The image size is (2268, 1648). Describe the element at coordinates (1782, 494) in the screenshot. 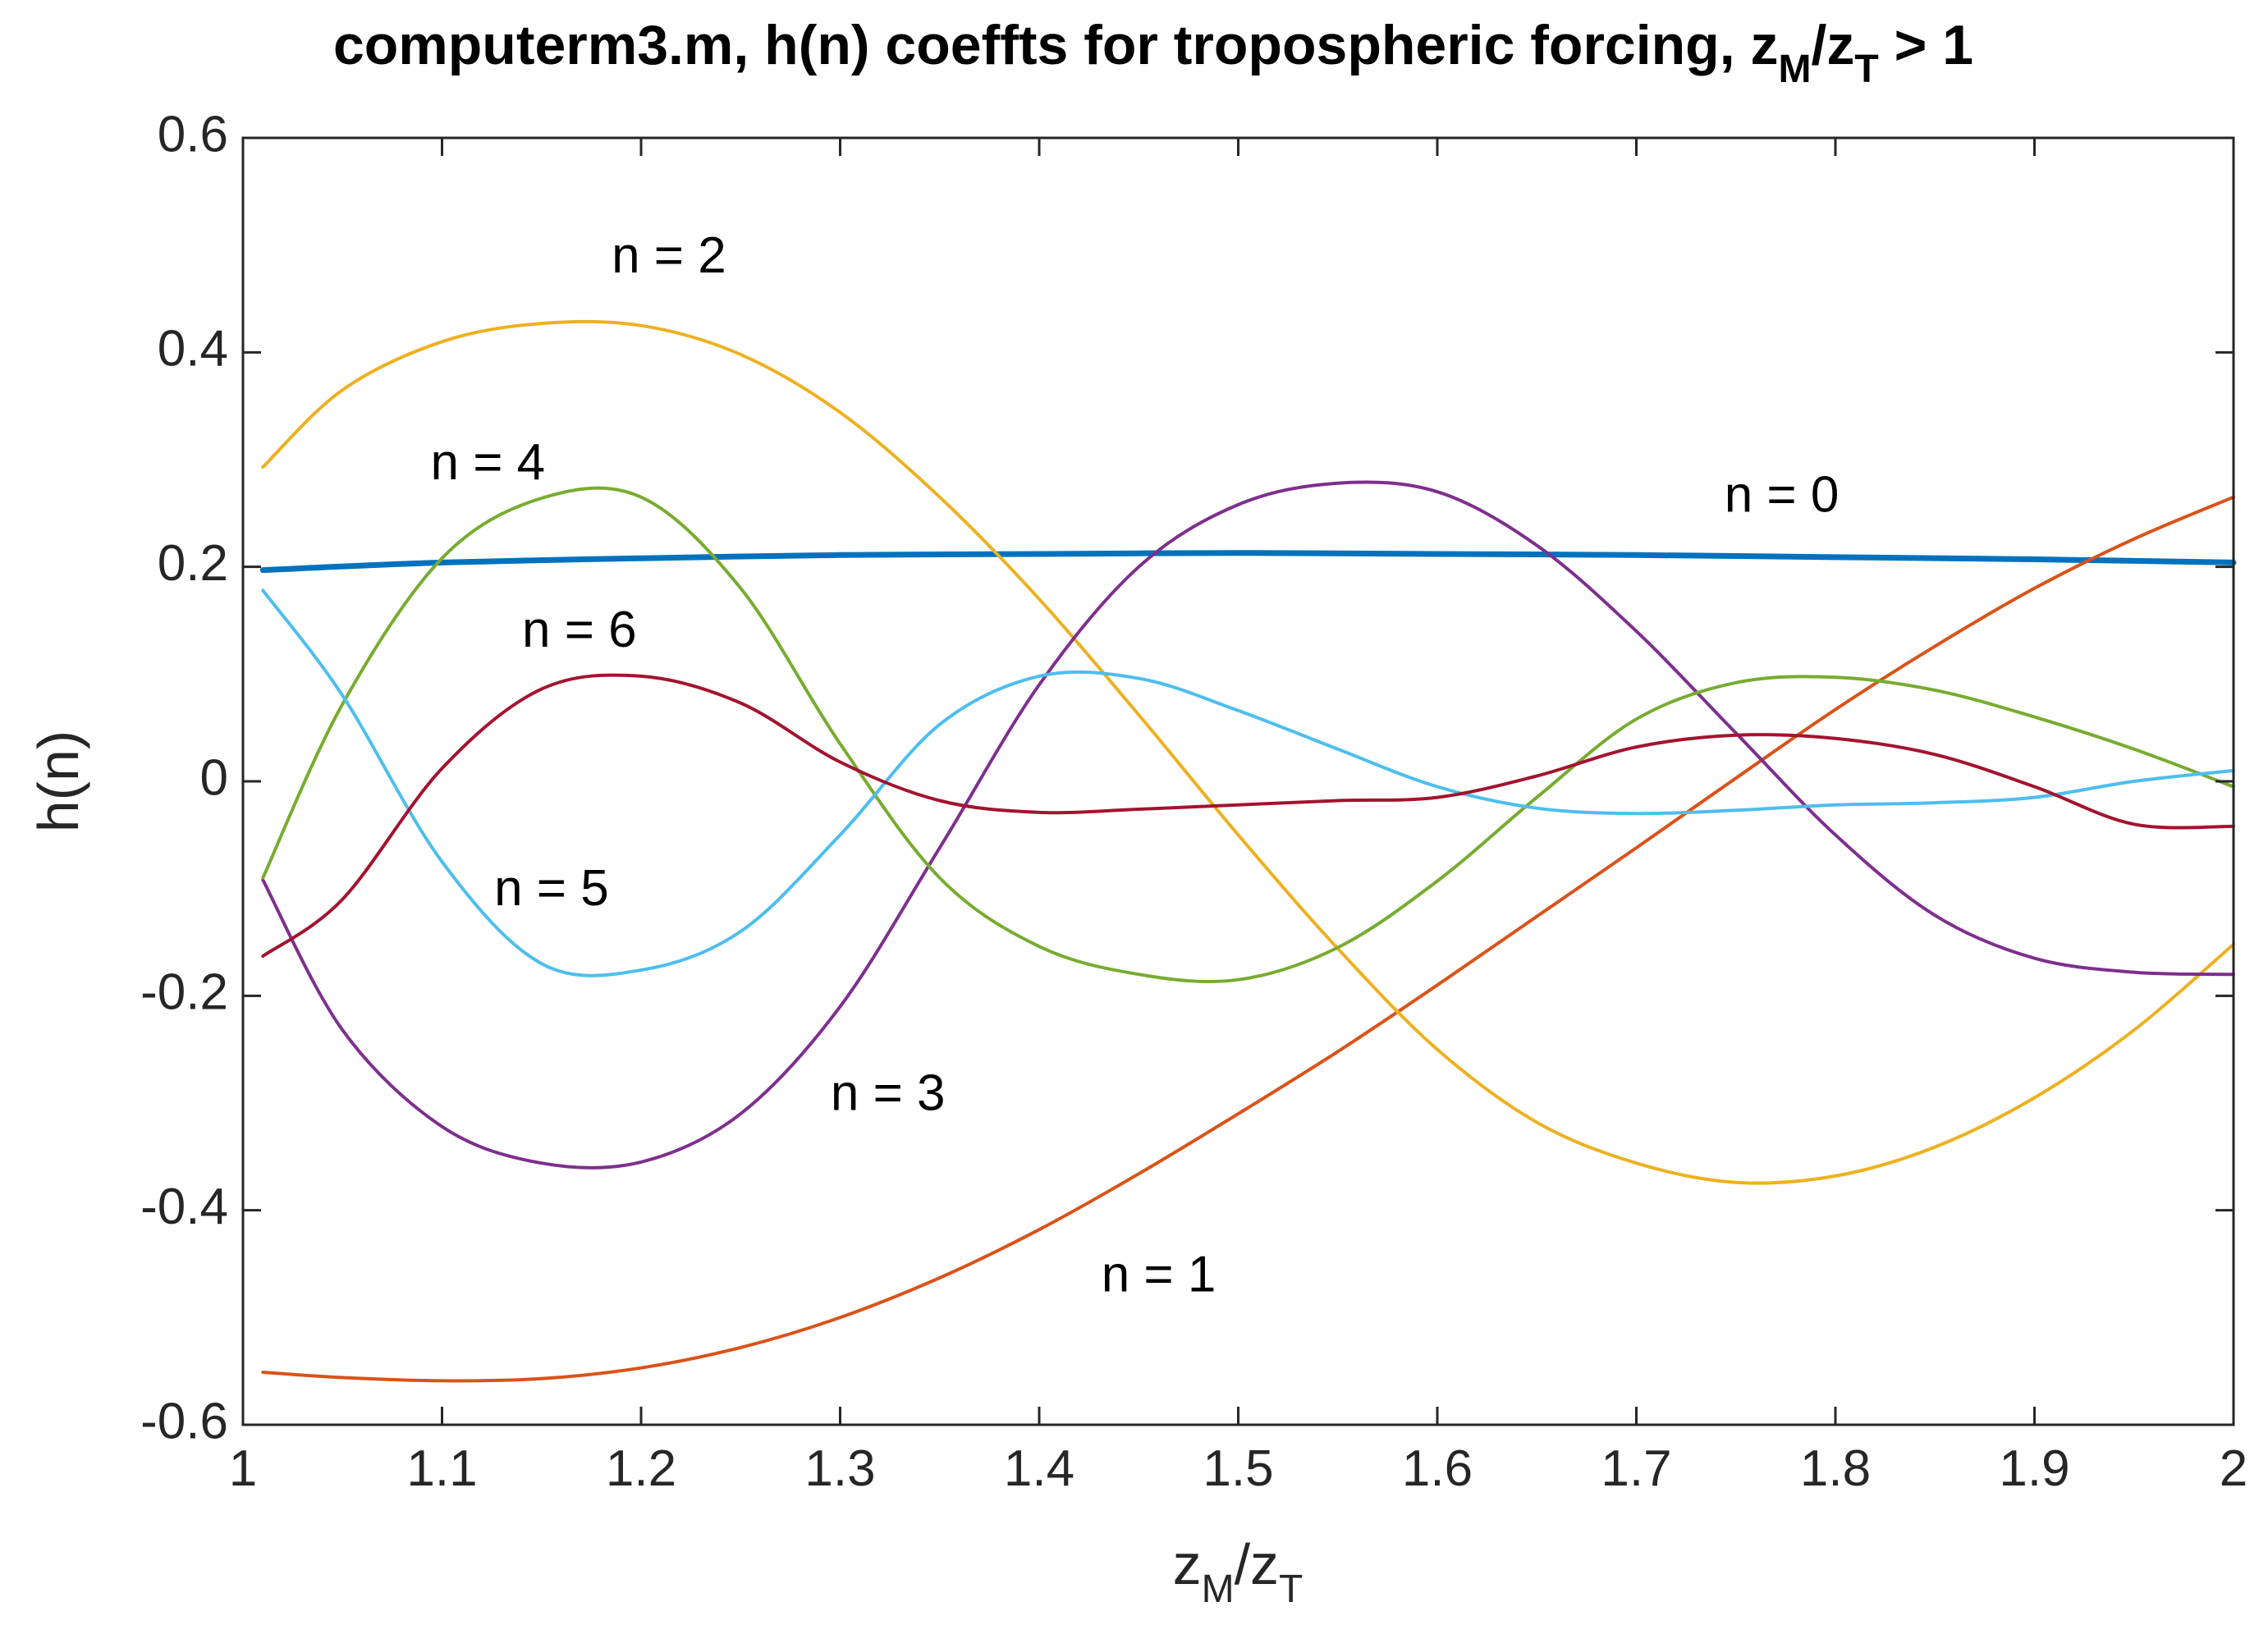

I see `annotation-n-0: n = 0` at that location.